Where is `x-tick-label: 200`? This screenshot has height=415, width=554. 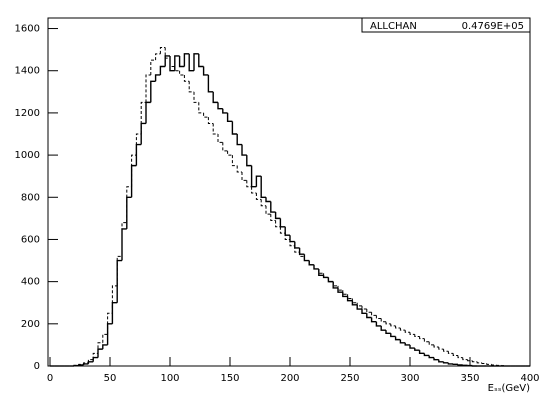 x-tick-label: 200 is located at coordinates (289, 378).